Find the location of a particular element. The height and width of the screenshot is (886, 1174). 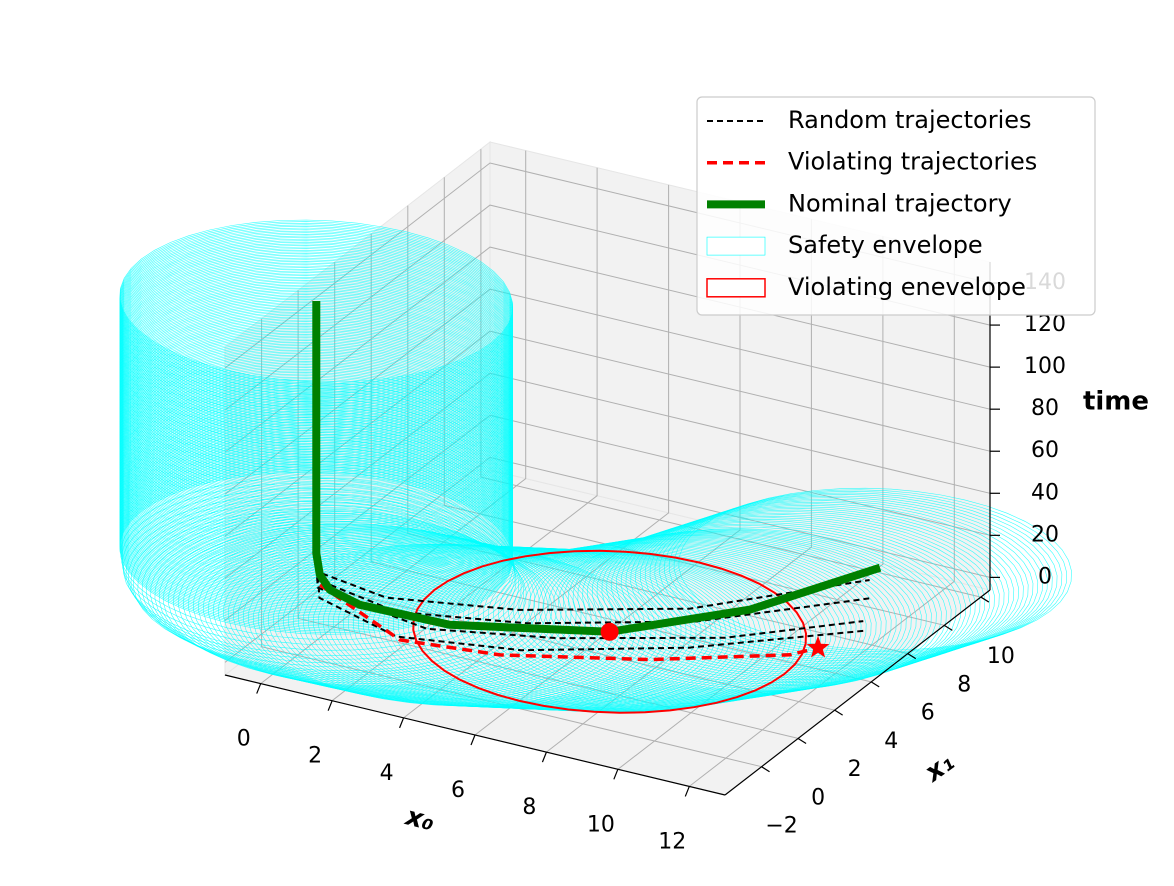

violating-envelope is located at coordinates (610, 631).